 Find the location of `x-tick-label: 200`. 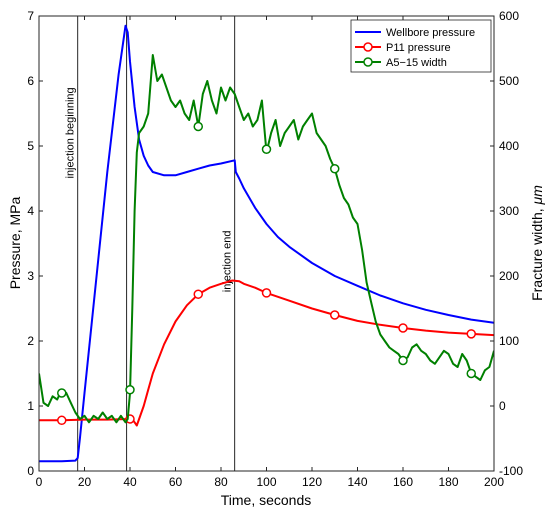

x-tick-label: 200 is located at coordinates (494, 482).